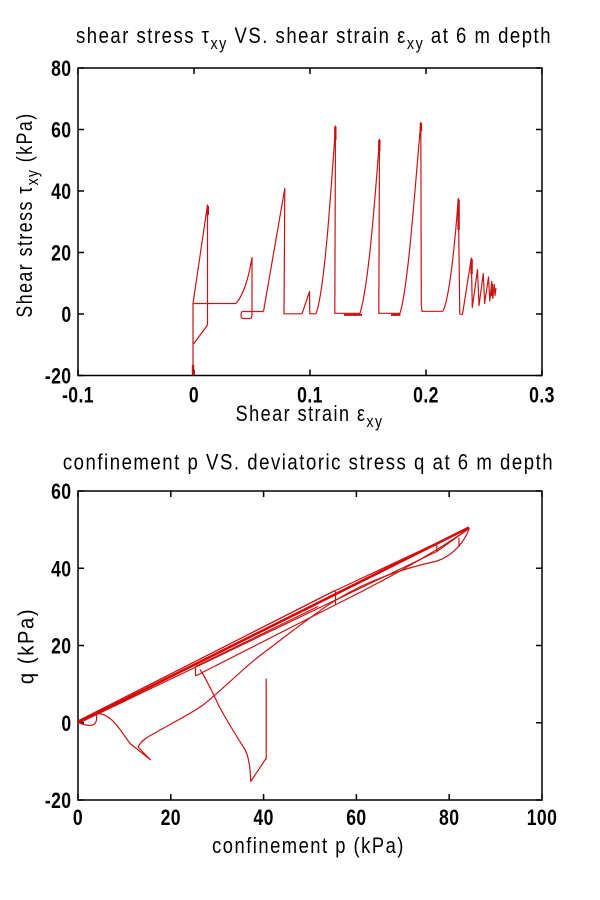  I want to click on svg-text: 100, so click(542, 818).